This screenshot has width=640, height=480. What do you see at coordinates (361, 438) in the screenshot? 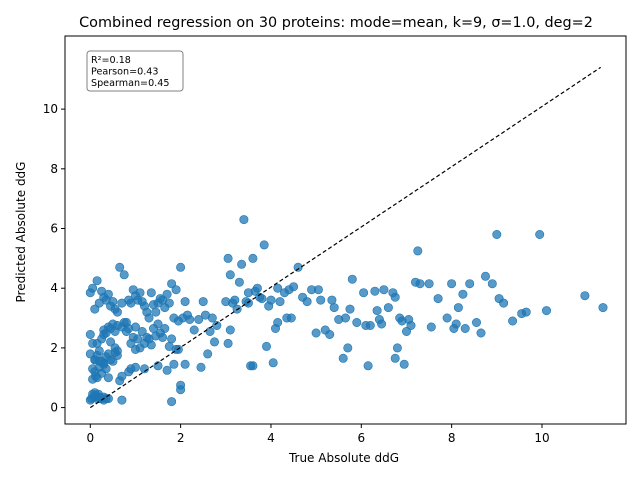
I see `x-tick-label: 6` at bounding box center [361, 438].